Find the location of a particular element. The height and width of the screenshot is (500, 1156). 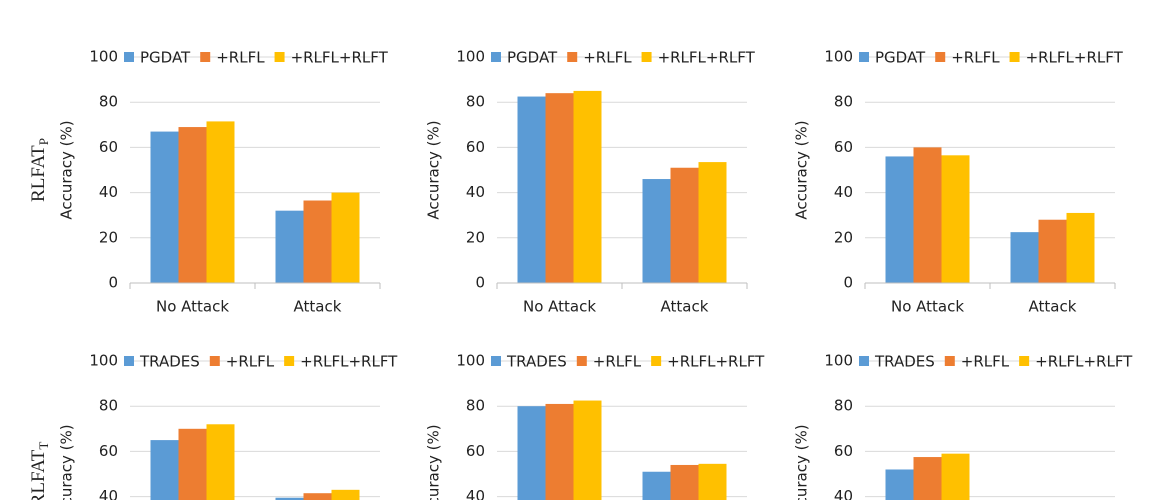

row-label: RLFATP is located at coordinates (39, 170).